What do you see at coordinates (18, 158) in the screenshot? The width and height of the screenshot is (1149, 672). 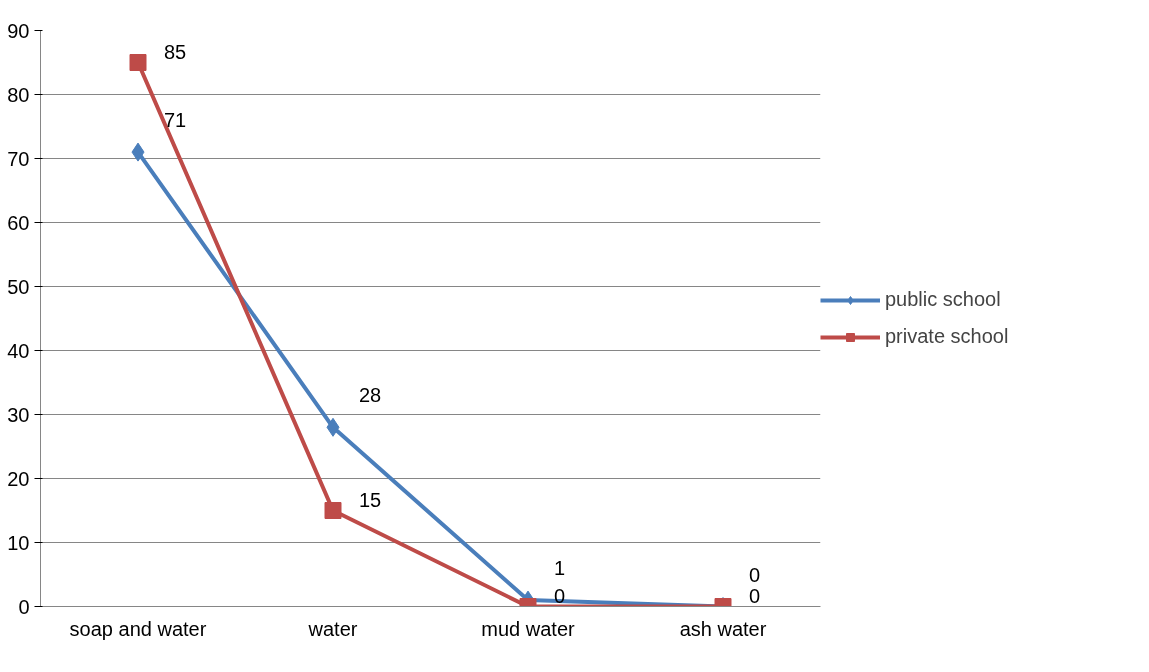 I see `y-tick-label: 70` at bounding box center [18, 158].